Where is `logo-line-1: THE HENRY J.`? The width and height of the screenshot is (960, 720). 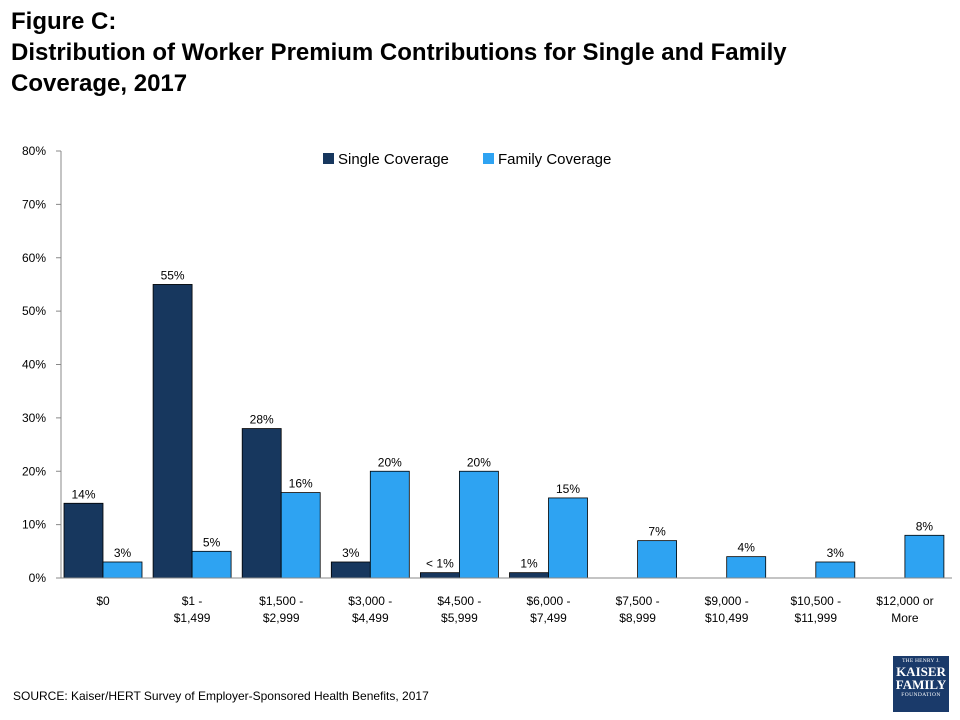
logo-line-1: THE HENRY J. is located at coordinates (921, 661).